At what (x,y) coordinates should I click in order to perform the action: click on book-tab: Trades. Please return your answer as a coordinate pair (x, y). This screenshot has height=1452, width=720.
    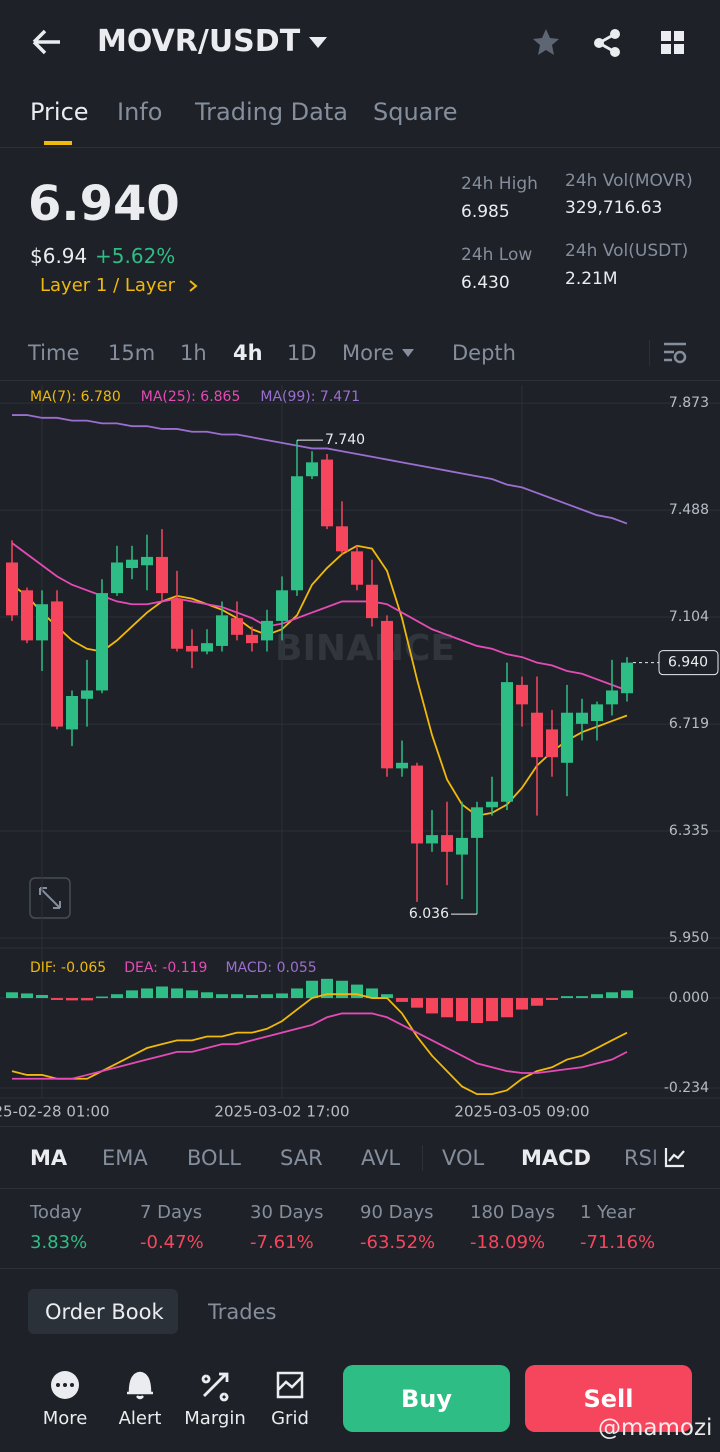
    Looking at the image, I should click on (242, 1312).